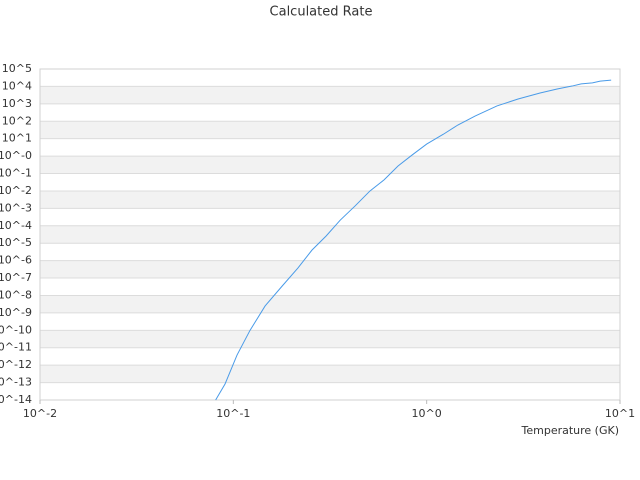 This screenshot has height=480, width=640. I want to click on x-tick-label: 10^-2, so click(40, 413).